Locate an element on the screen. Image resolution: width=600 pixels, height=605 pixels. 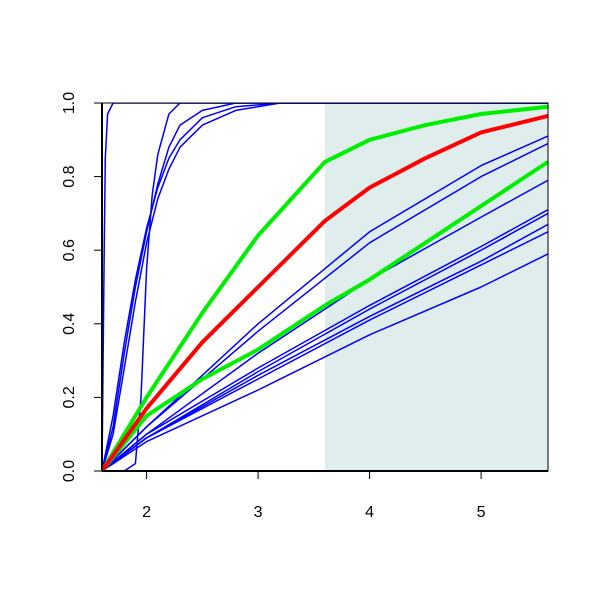
y-tick-label: 0.6 is located at coordinates (69, 250).